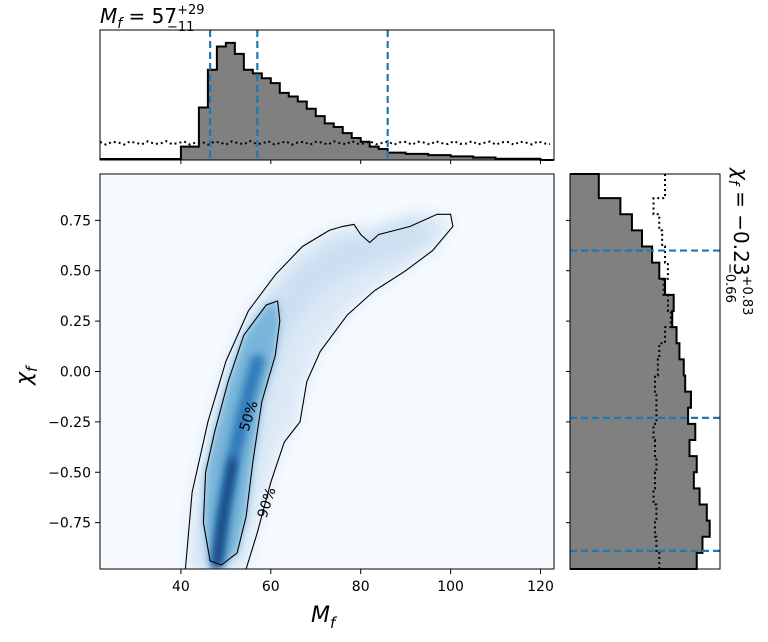  I want to click on right-histogram-outline, so click(640, 371).